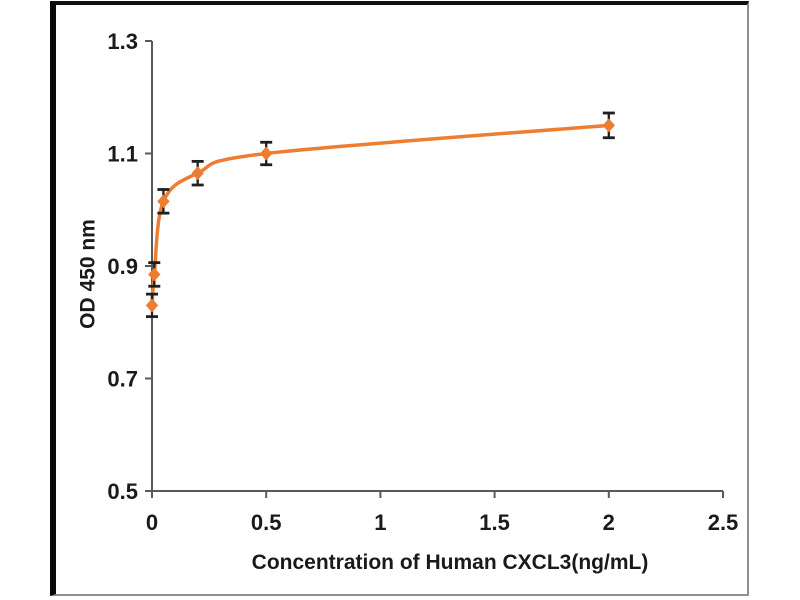 The width and height of the screenshot is (800, 600). Describe the element at coordinates (122, 379) in the screenshot. I see `y-tick-label: 0.7` at that location.